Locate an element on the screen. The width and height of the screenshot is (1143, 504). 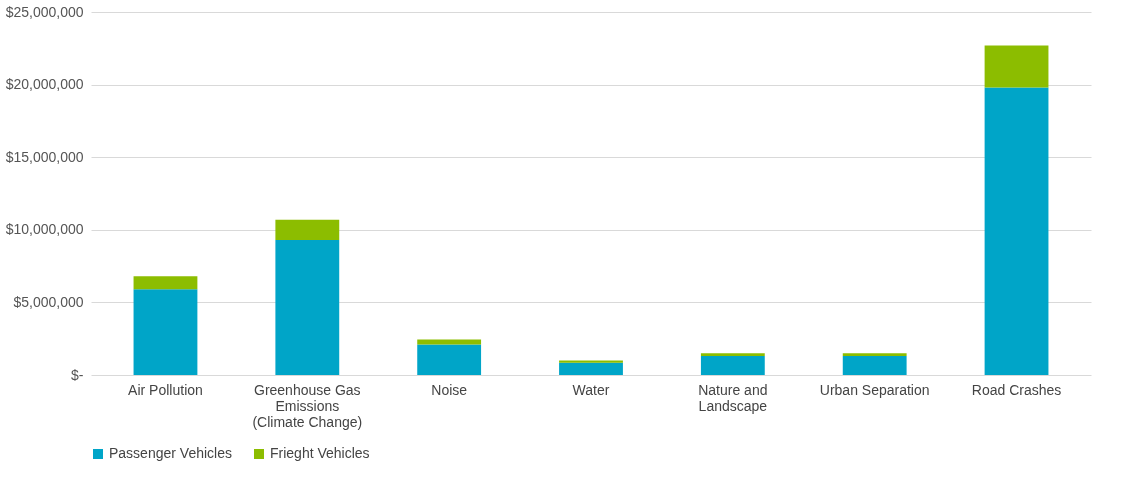
x-tick-label: Urban Separation is located at coordinates (874, 389).